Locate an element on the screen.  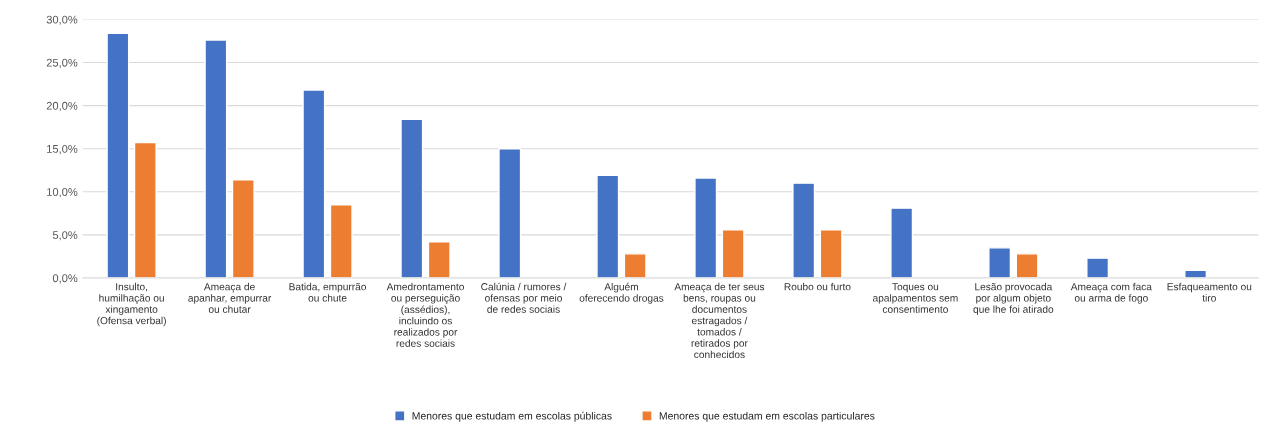
y-tick-label: 15,0% is located at coordinates (62, 149).